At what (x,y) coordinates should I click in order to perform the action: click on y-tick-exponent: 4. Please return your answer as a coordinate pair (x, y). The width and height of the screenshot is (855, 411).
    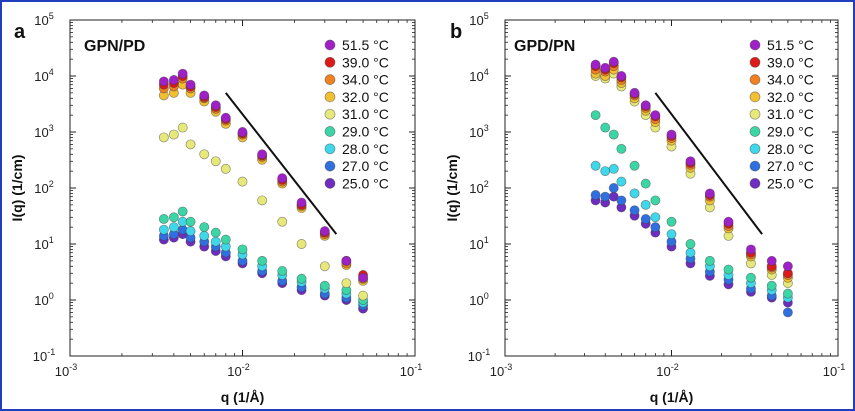
    Looking at the image, I should click on (51, 72).